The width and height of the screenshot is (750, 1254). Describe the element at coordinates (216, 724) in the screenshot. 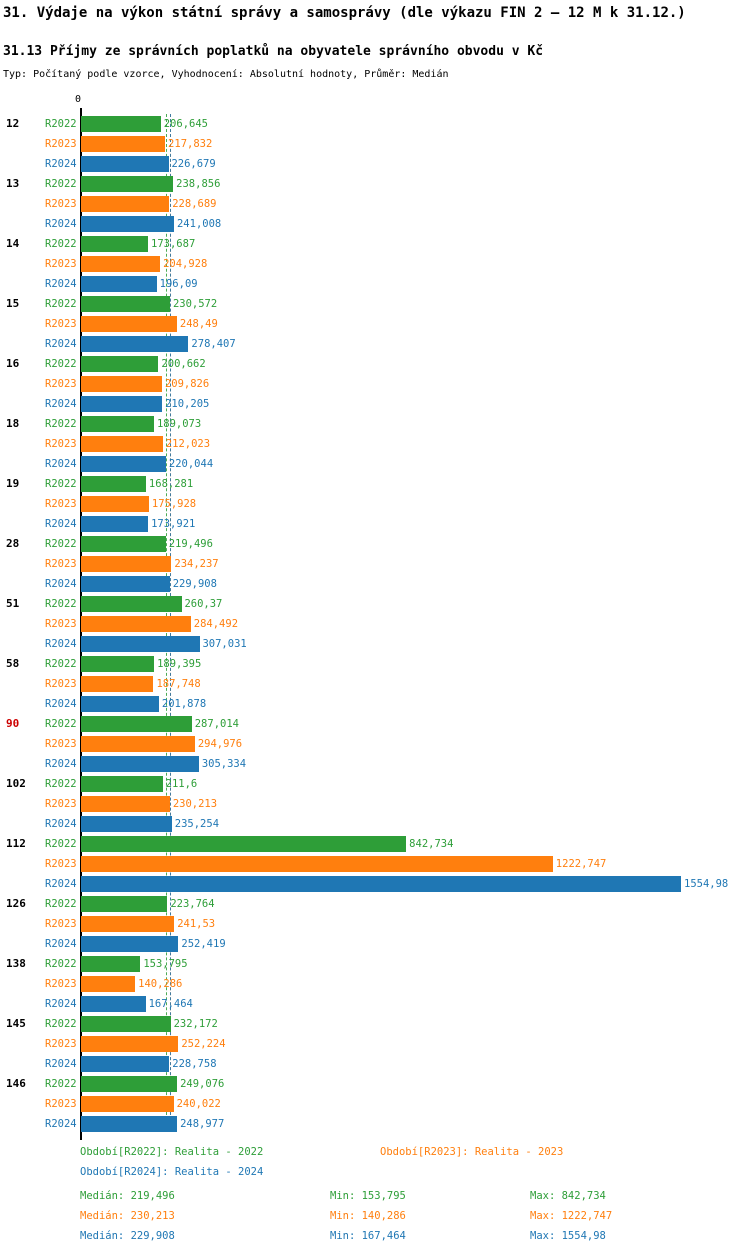

I see `value-label: 287,014` at that location.